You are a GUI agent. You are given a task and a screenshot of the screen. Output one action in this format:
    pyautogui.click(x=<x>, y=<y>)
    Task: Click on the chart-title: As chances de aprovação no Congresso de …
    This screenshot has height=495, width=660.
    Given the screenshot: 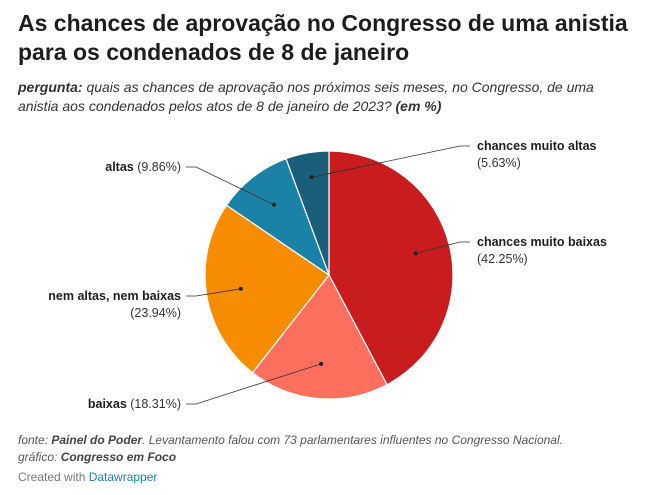 What is the action you would take?
    pyautogui.click(x=323, y=37)
    